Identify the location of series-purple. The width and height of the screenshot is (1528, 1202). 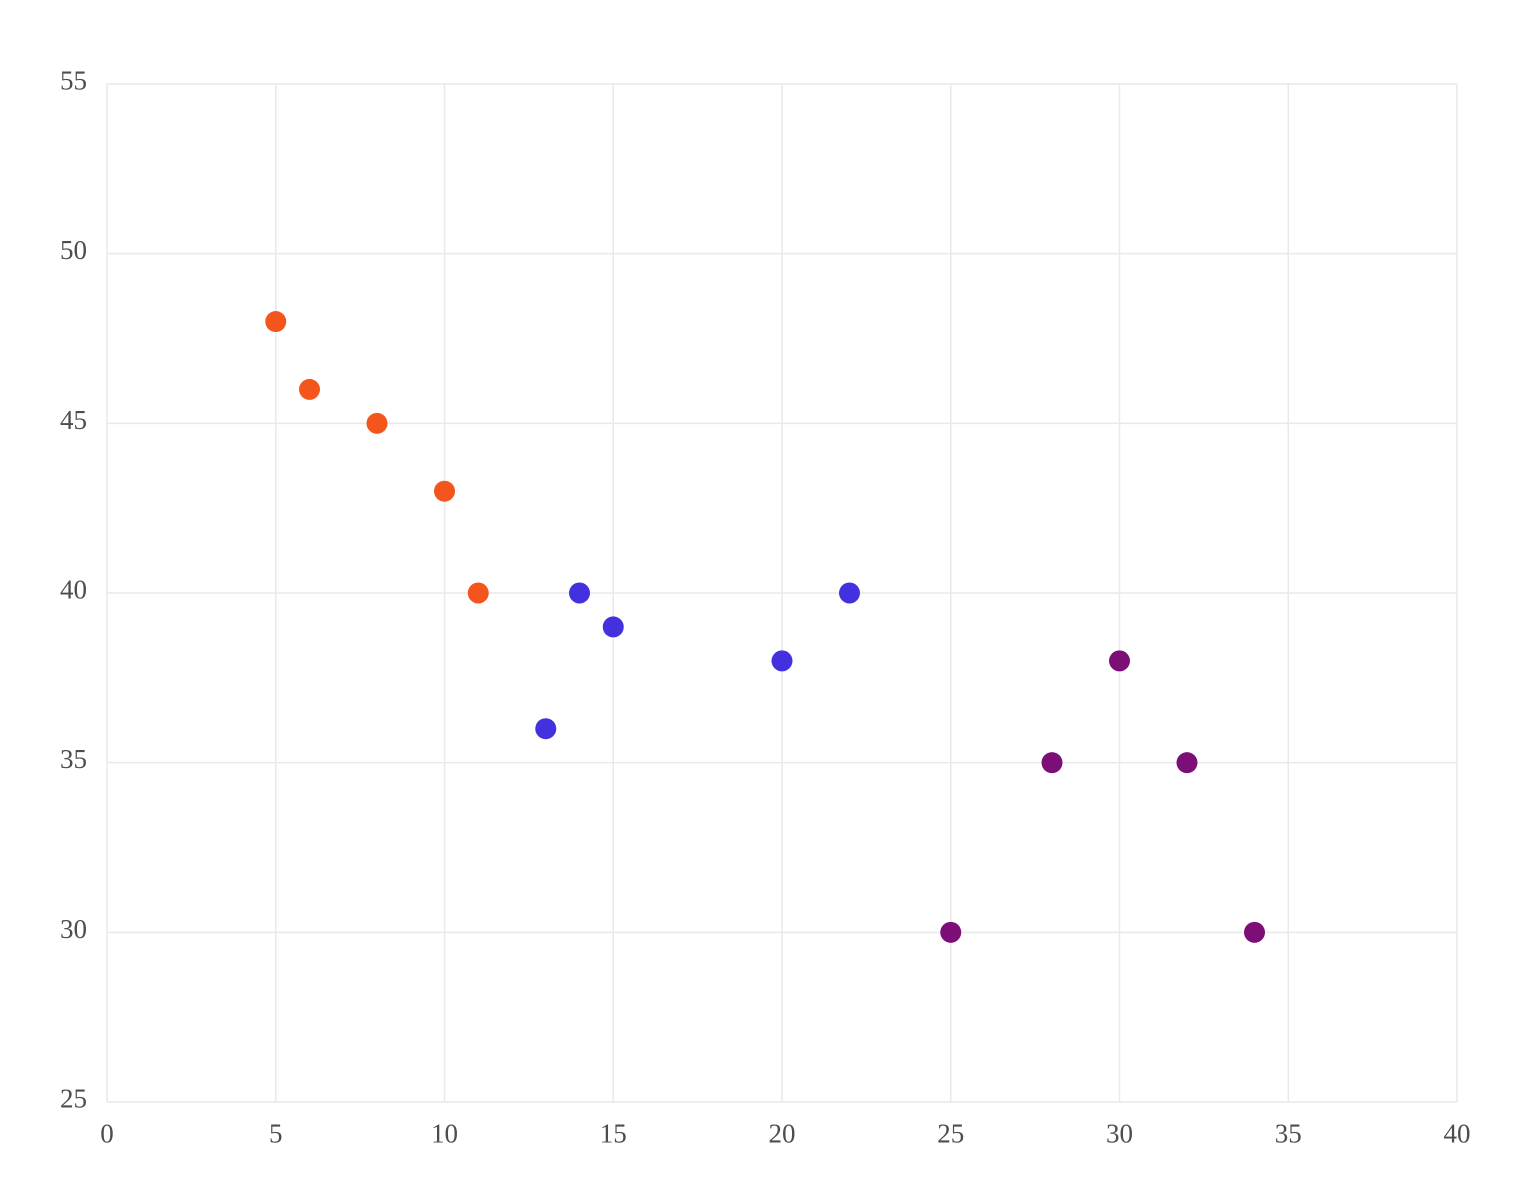
(1102, 796).